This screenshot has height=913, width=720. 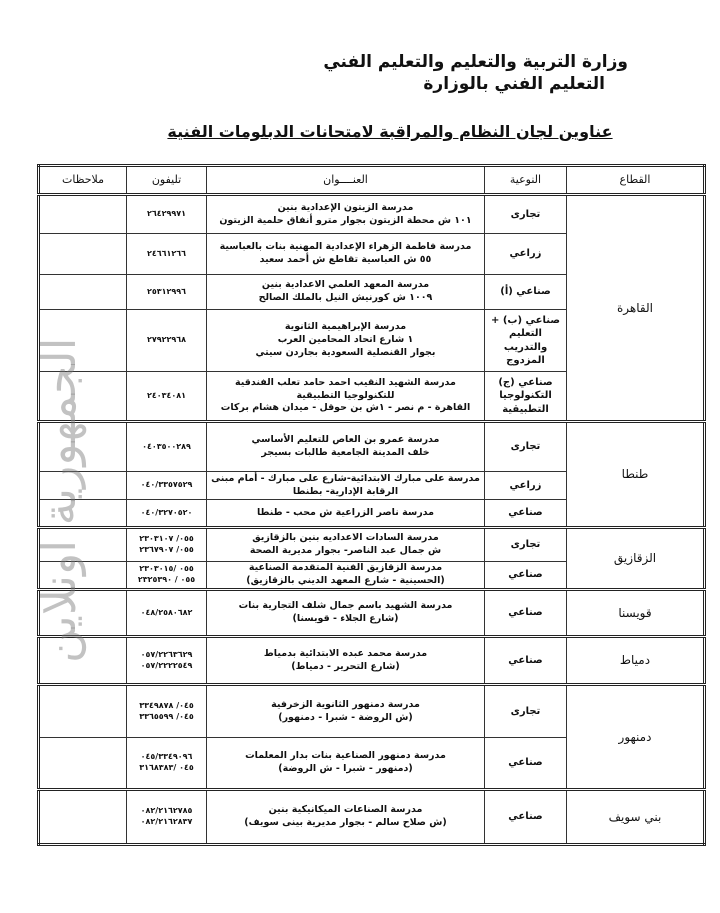 What do you see at coordinates (345, 513) in the screenshot?
I see `address-cell: مدرسة ناصر الزراعية ش محب - طنطا` at bounding box center [345, 513].